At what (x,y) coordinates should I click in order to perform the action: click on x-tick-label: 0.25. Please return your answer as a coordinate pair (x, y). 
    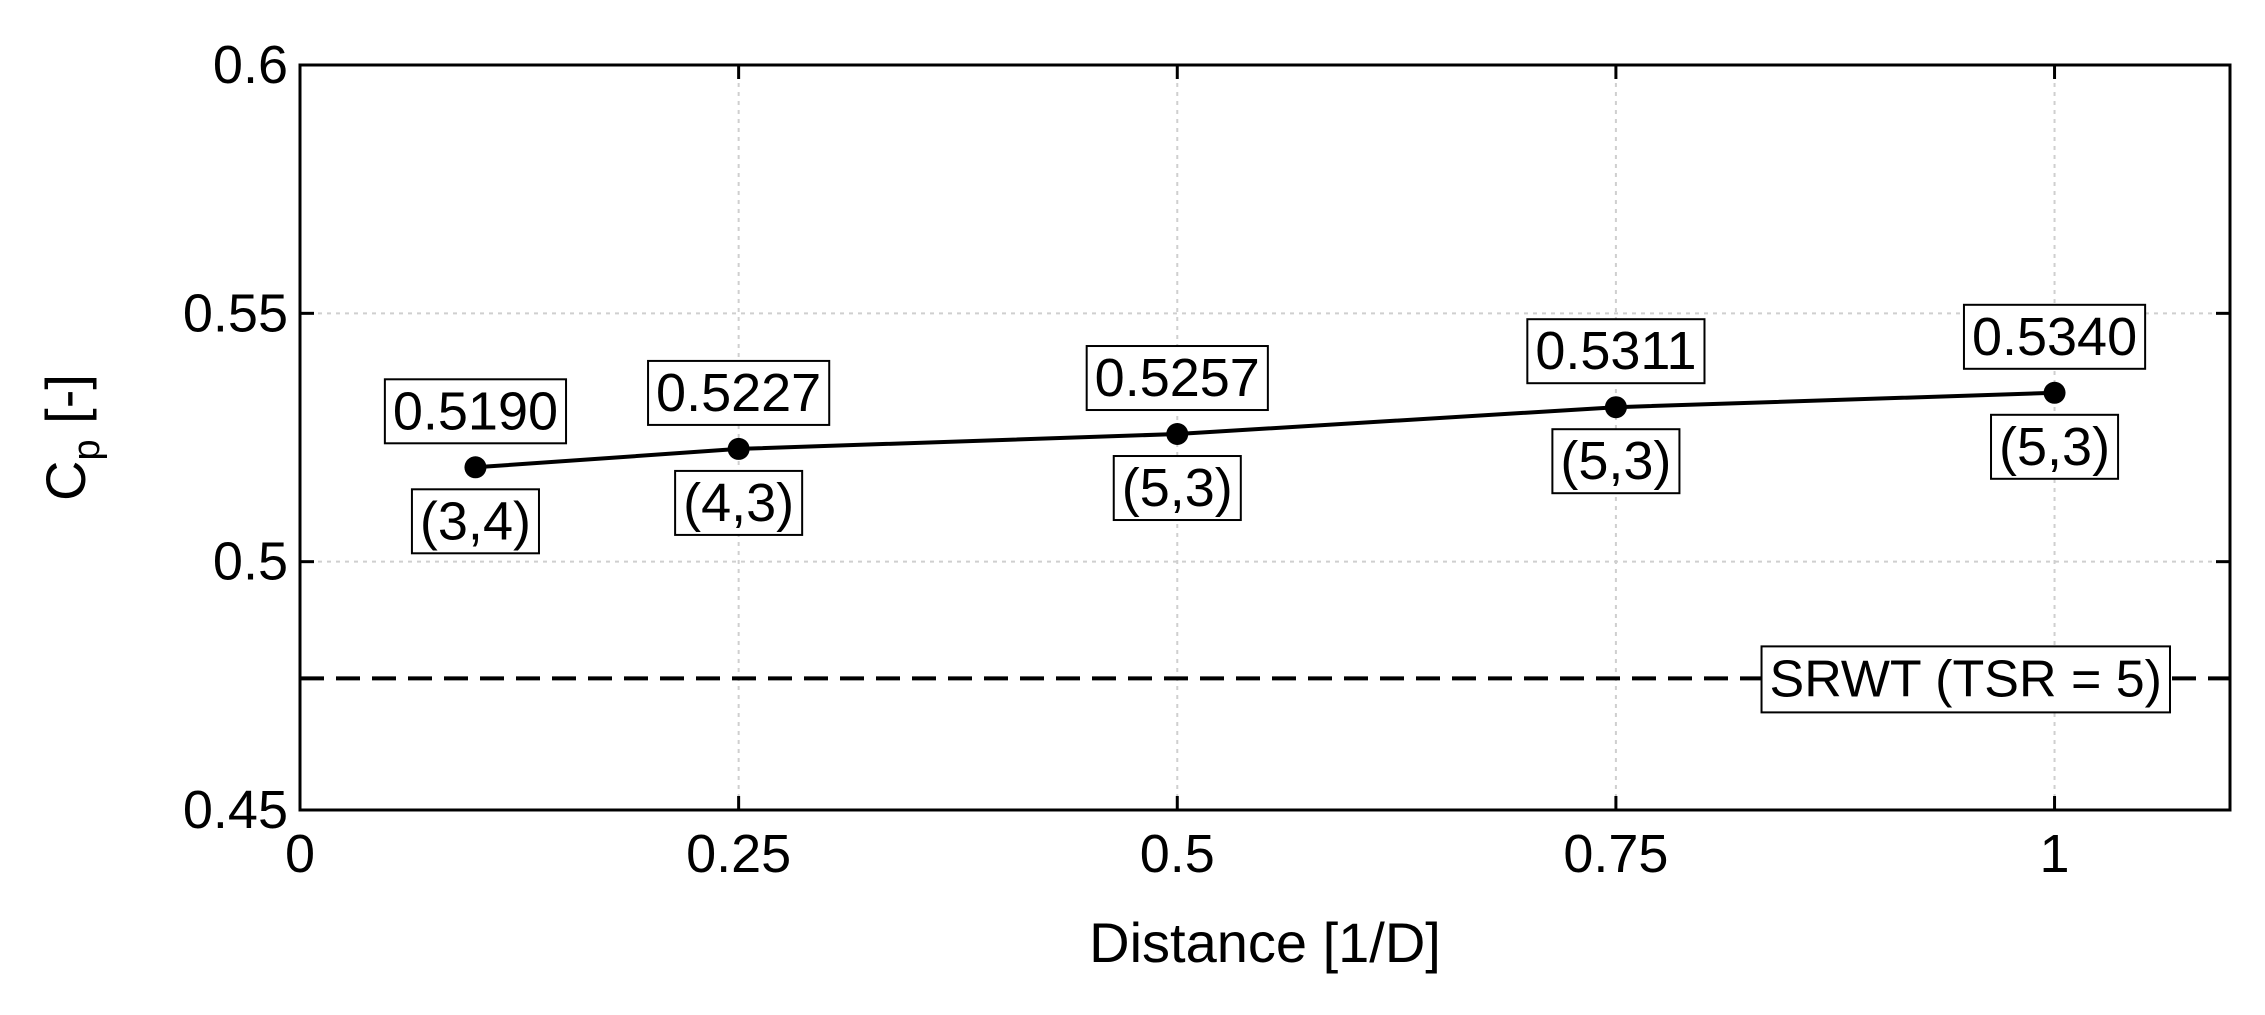
    Looking at the image, I should click on (738, 854).